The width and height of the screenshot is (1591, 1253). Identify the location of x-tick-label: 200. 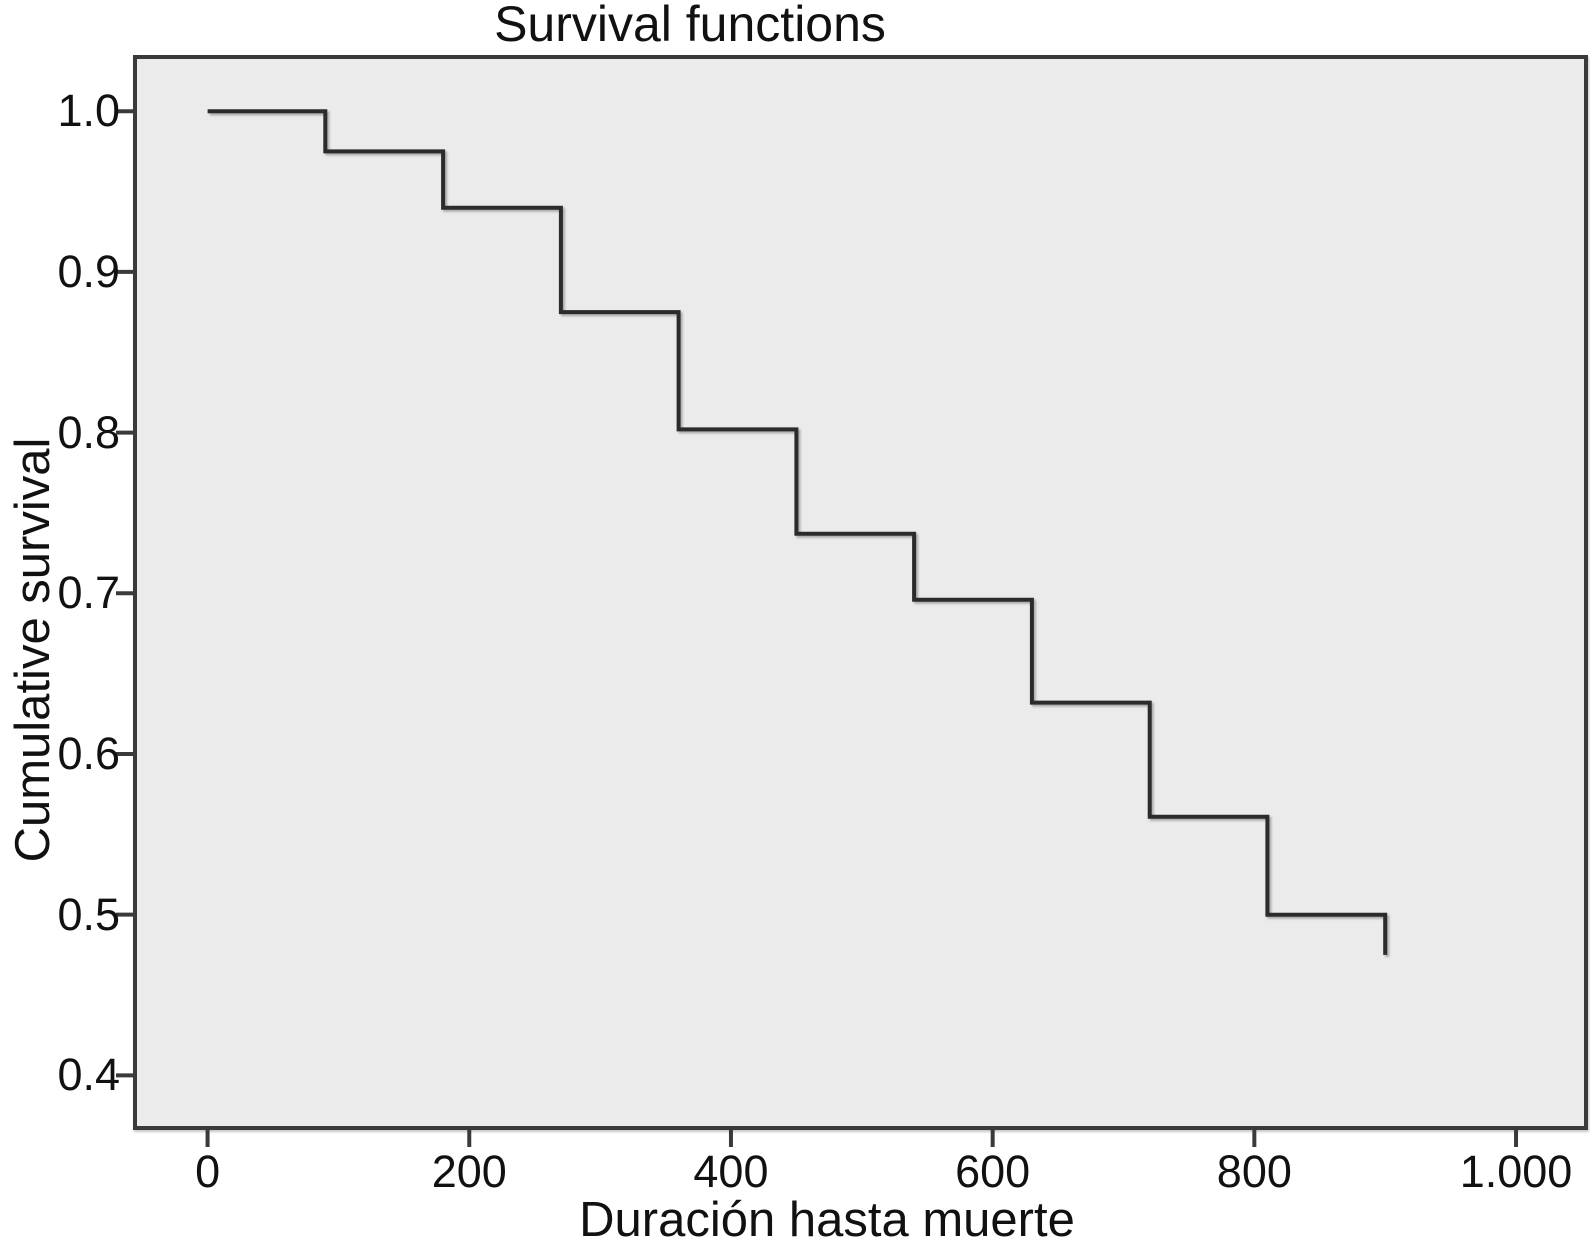
(469, 1171).